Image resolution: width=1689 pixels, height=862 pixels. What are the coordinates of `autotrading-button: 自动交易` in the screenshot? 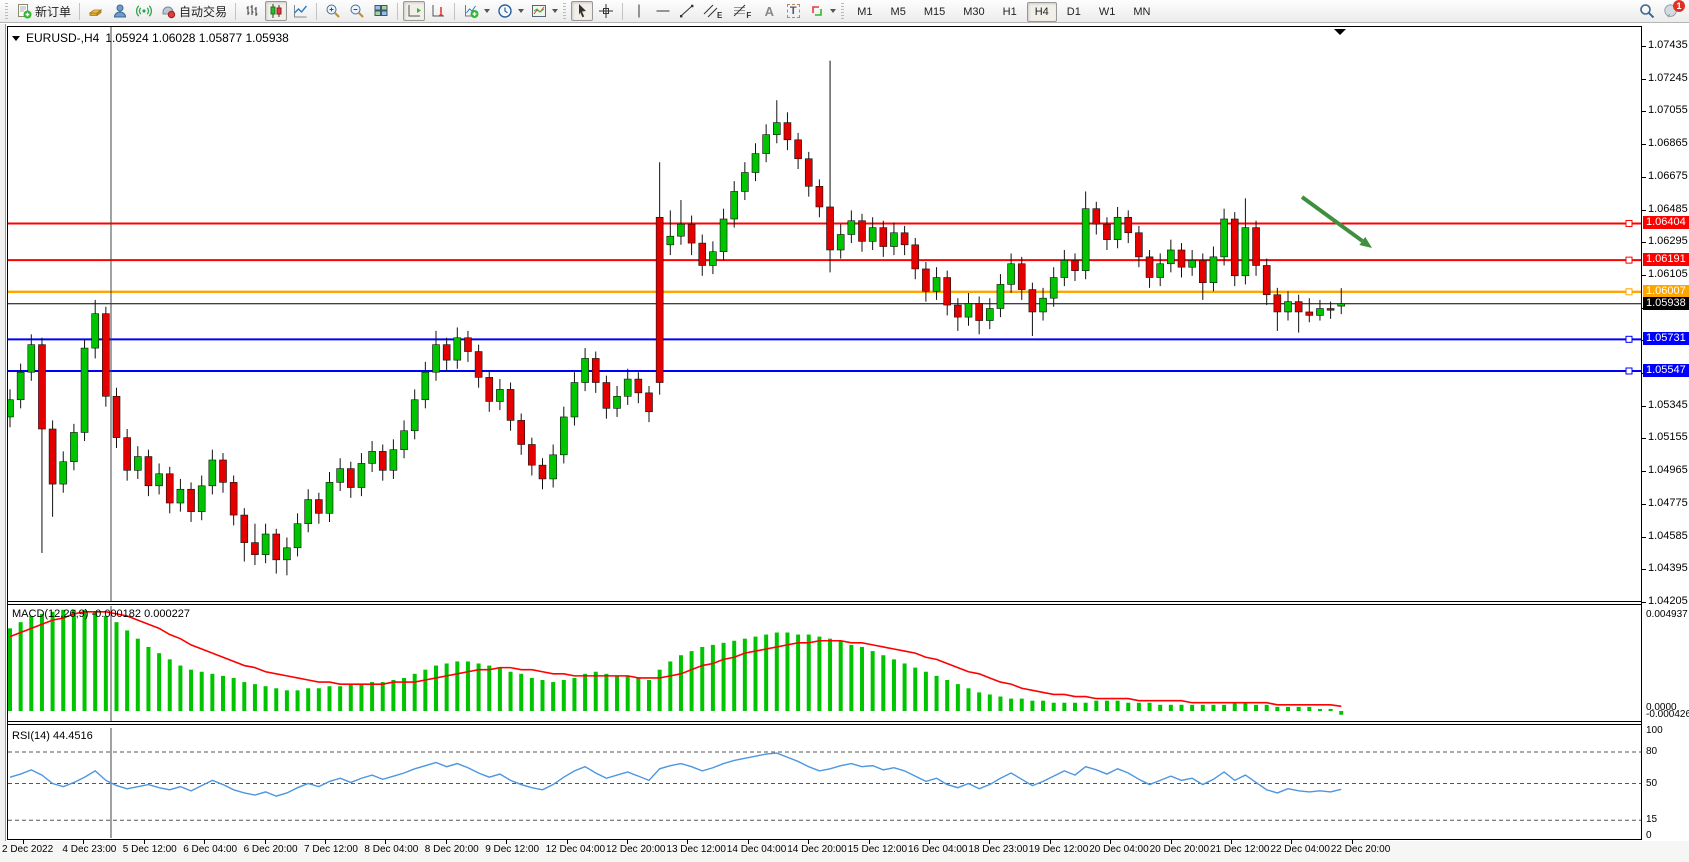 It's located at (193, 11).